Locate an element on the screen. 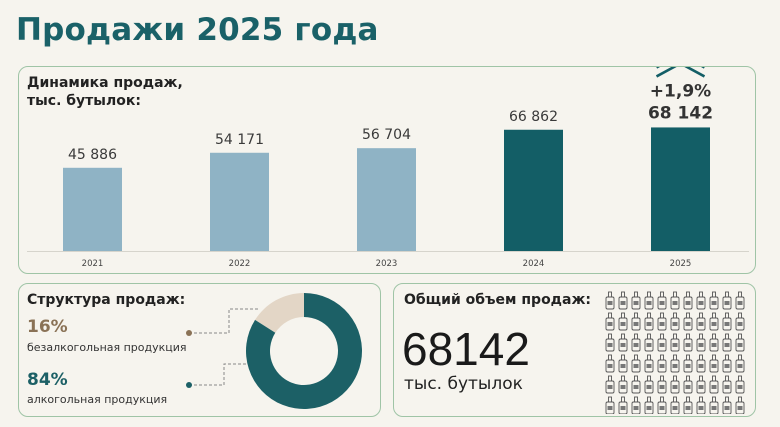 The image size is (780, 427). sales-structure-title: Структура продаж: is located at coordinates (106, 300).